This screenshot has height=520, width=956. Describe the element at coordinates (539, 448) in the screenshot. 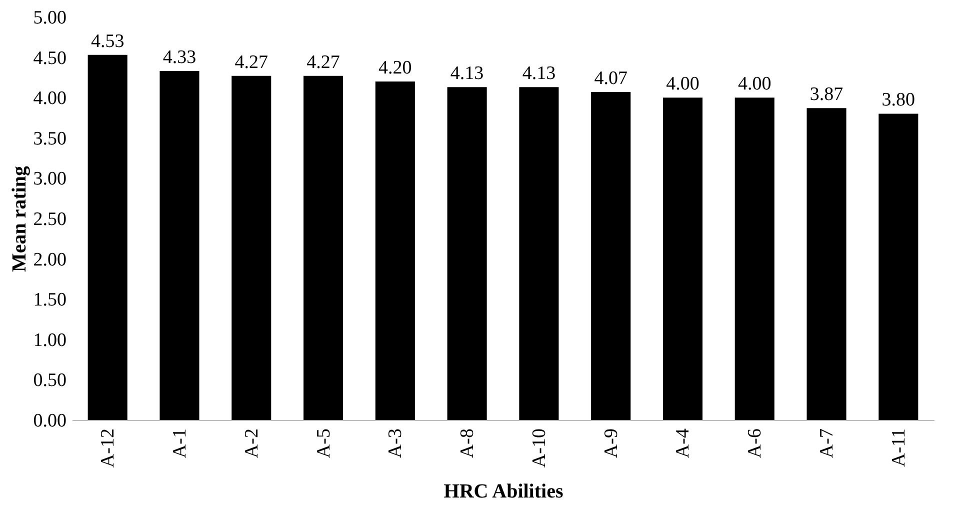

I see `x-tick-label: A-10` at that location.